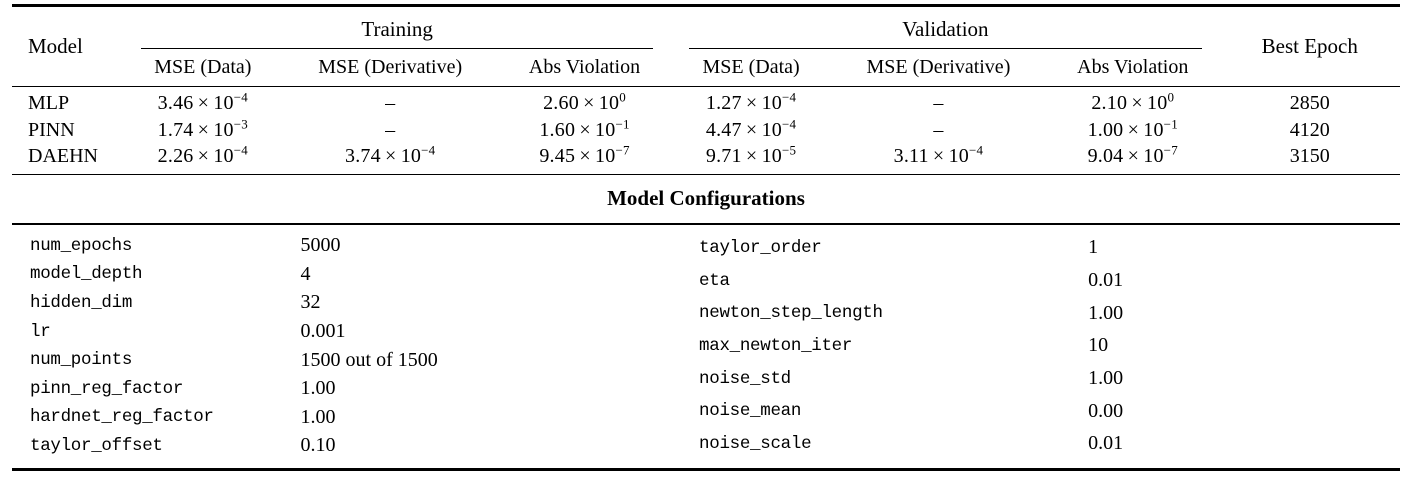 The height and width of the screenshot is (482, 1412). Describe the element at coordinates (751, 130) in the screenshot. I see `metric-cell: 4.47 × 10−4` at that location.